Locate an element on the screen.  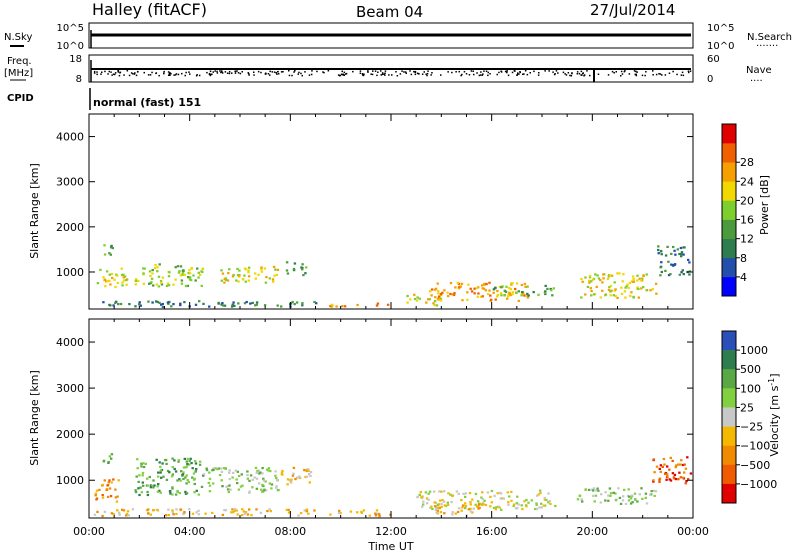
power-colorbar: 4 8 12 16 20 24 28 is located at coordinates (737, 210).